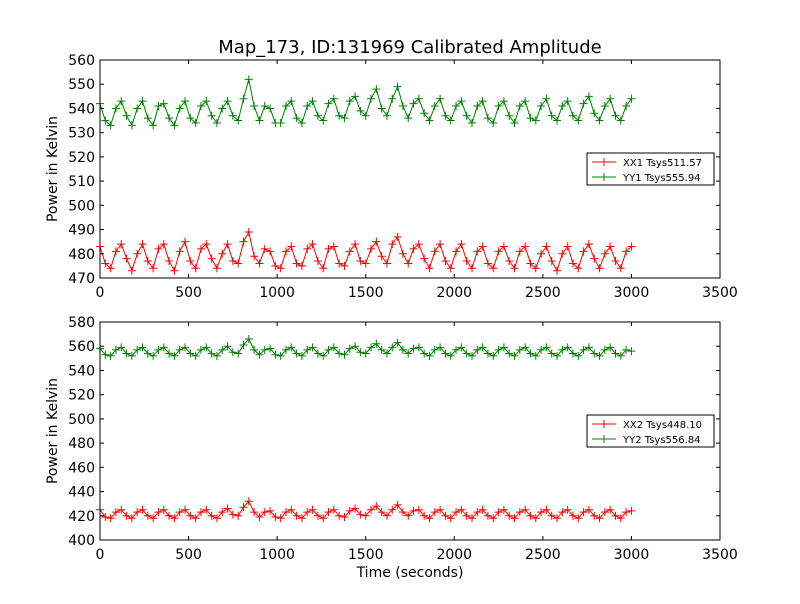 The image size is (800, 604). Describe the element at coordinates (81, 347) in the screenshot. I see `y-tick-label: 560` at that location.